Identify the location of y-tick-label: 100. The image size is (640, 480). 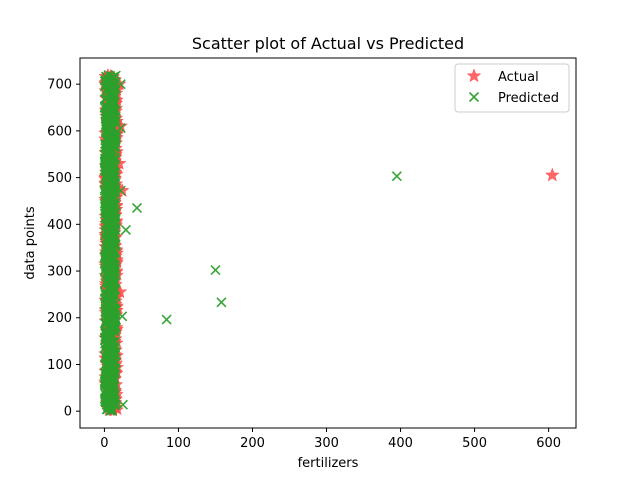
(59, 365).